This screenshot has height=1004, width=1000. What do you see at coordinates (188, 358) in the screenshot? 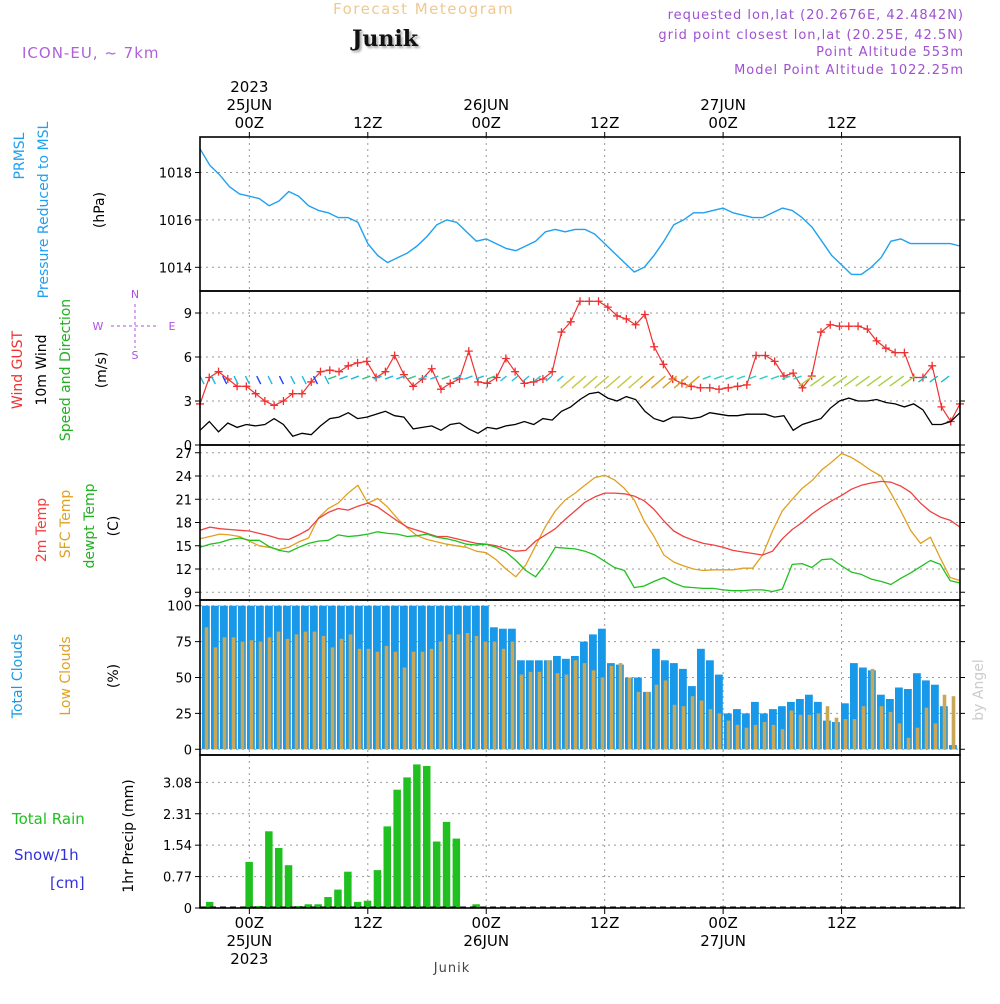
I see `y-tick-label: 6` at bounding box center [188, 358].